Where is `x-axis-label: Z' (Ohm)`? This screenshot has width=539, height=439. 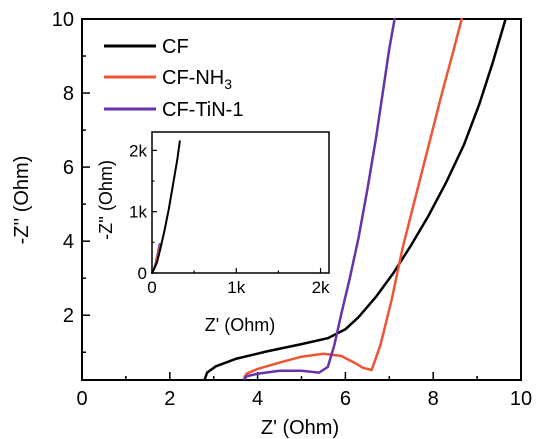
x-axis-label: Z' (Ohm) is located at coordinates (300, 428).